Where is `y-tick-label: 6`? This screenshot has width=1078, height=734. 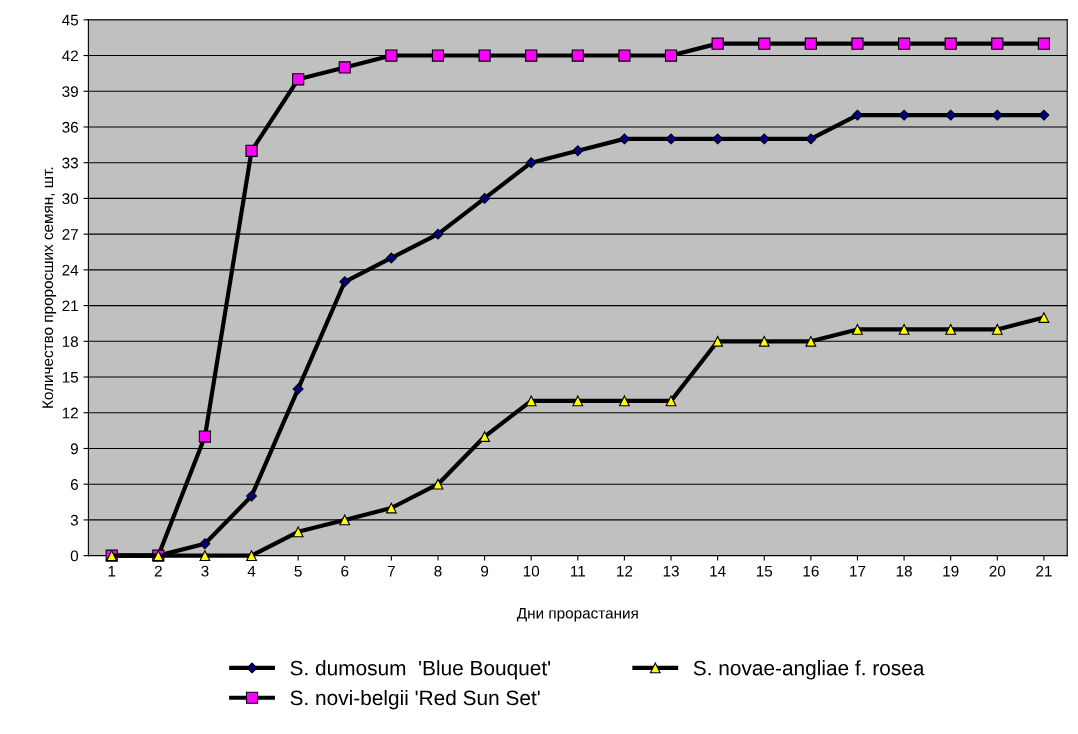 y-tick-label: 6 is located at coordinates (74, 484).